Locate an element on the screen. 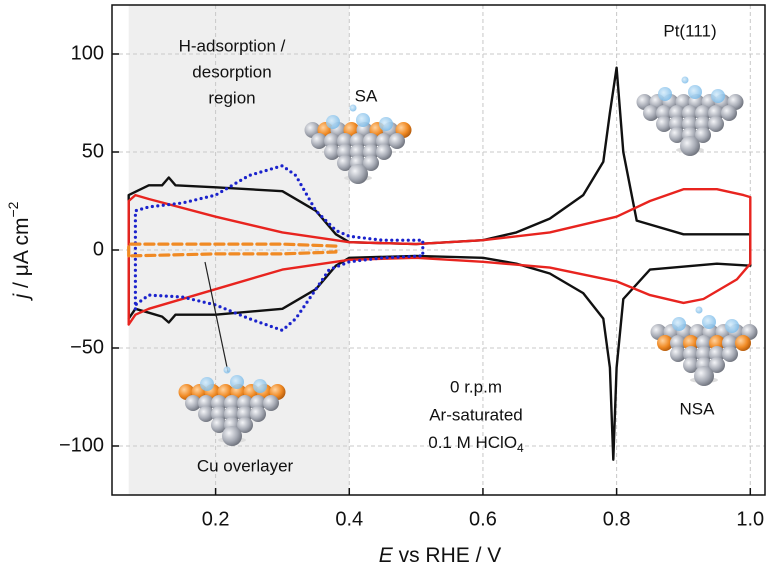 The width and height of the screenshot is (780, 580). y-tick-label: 50 is located at coordinates (93, 151).